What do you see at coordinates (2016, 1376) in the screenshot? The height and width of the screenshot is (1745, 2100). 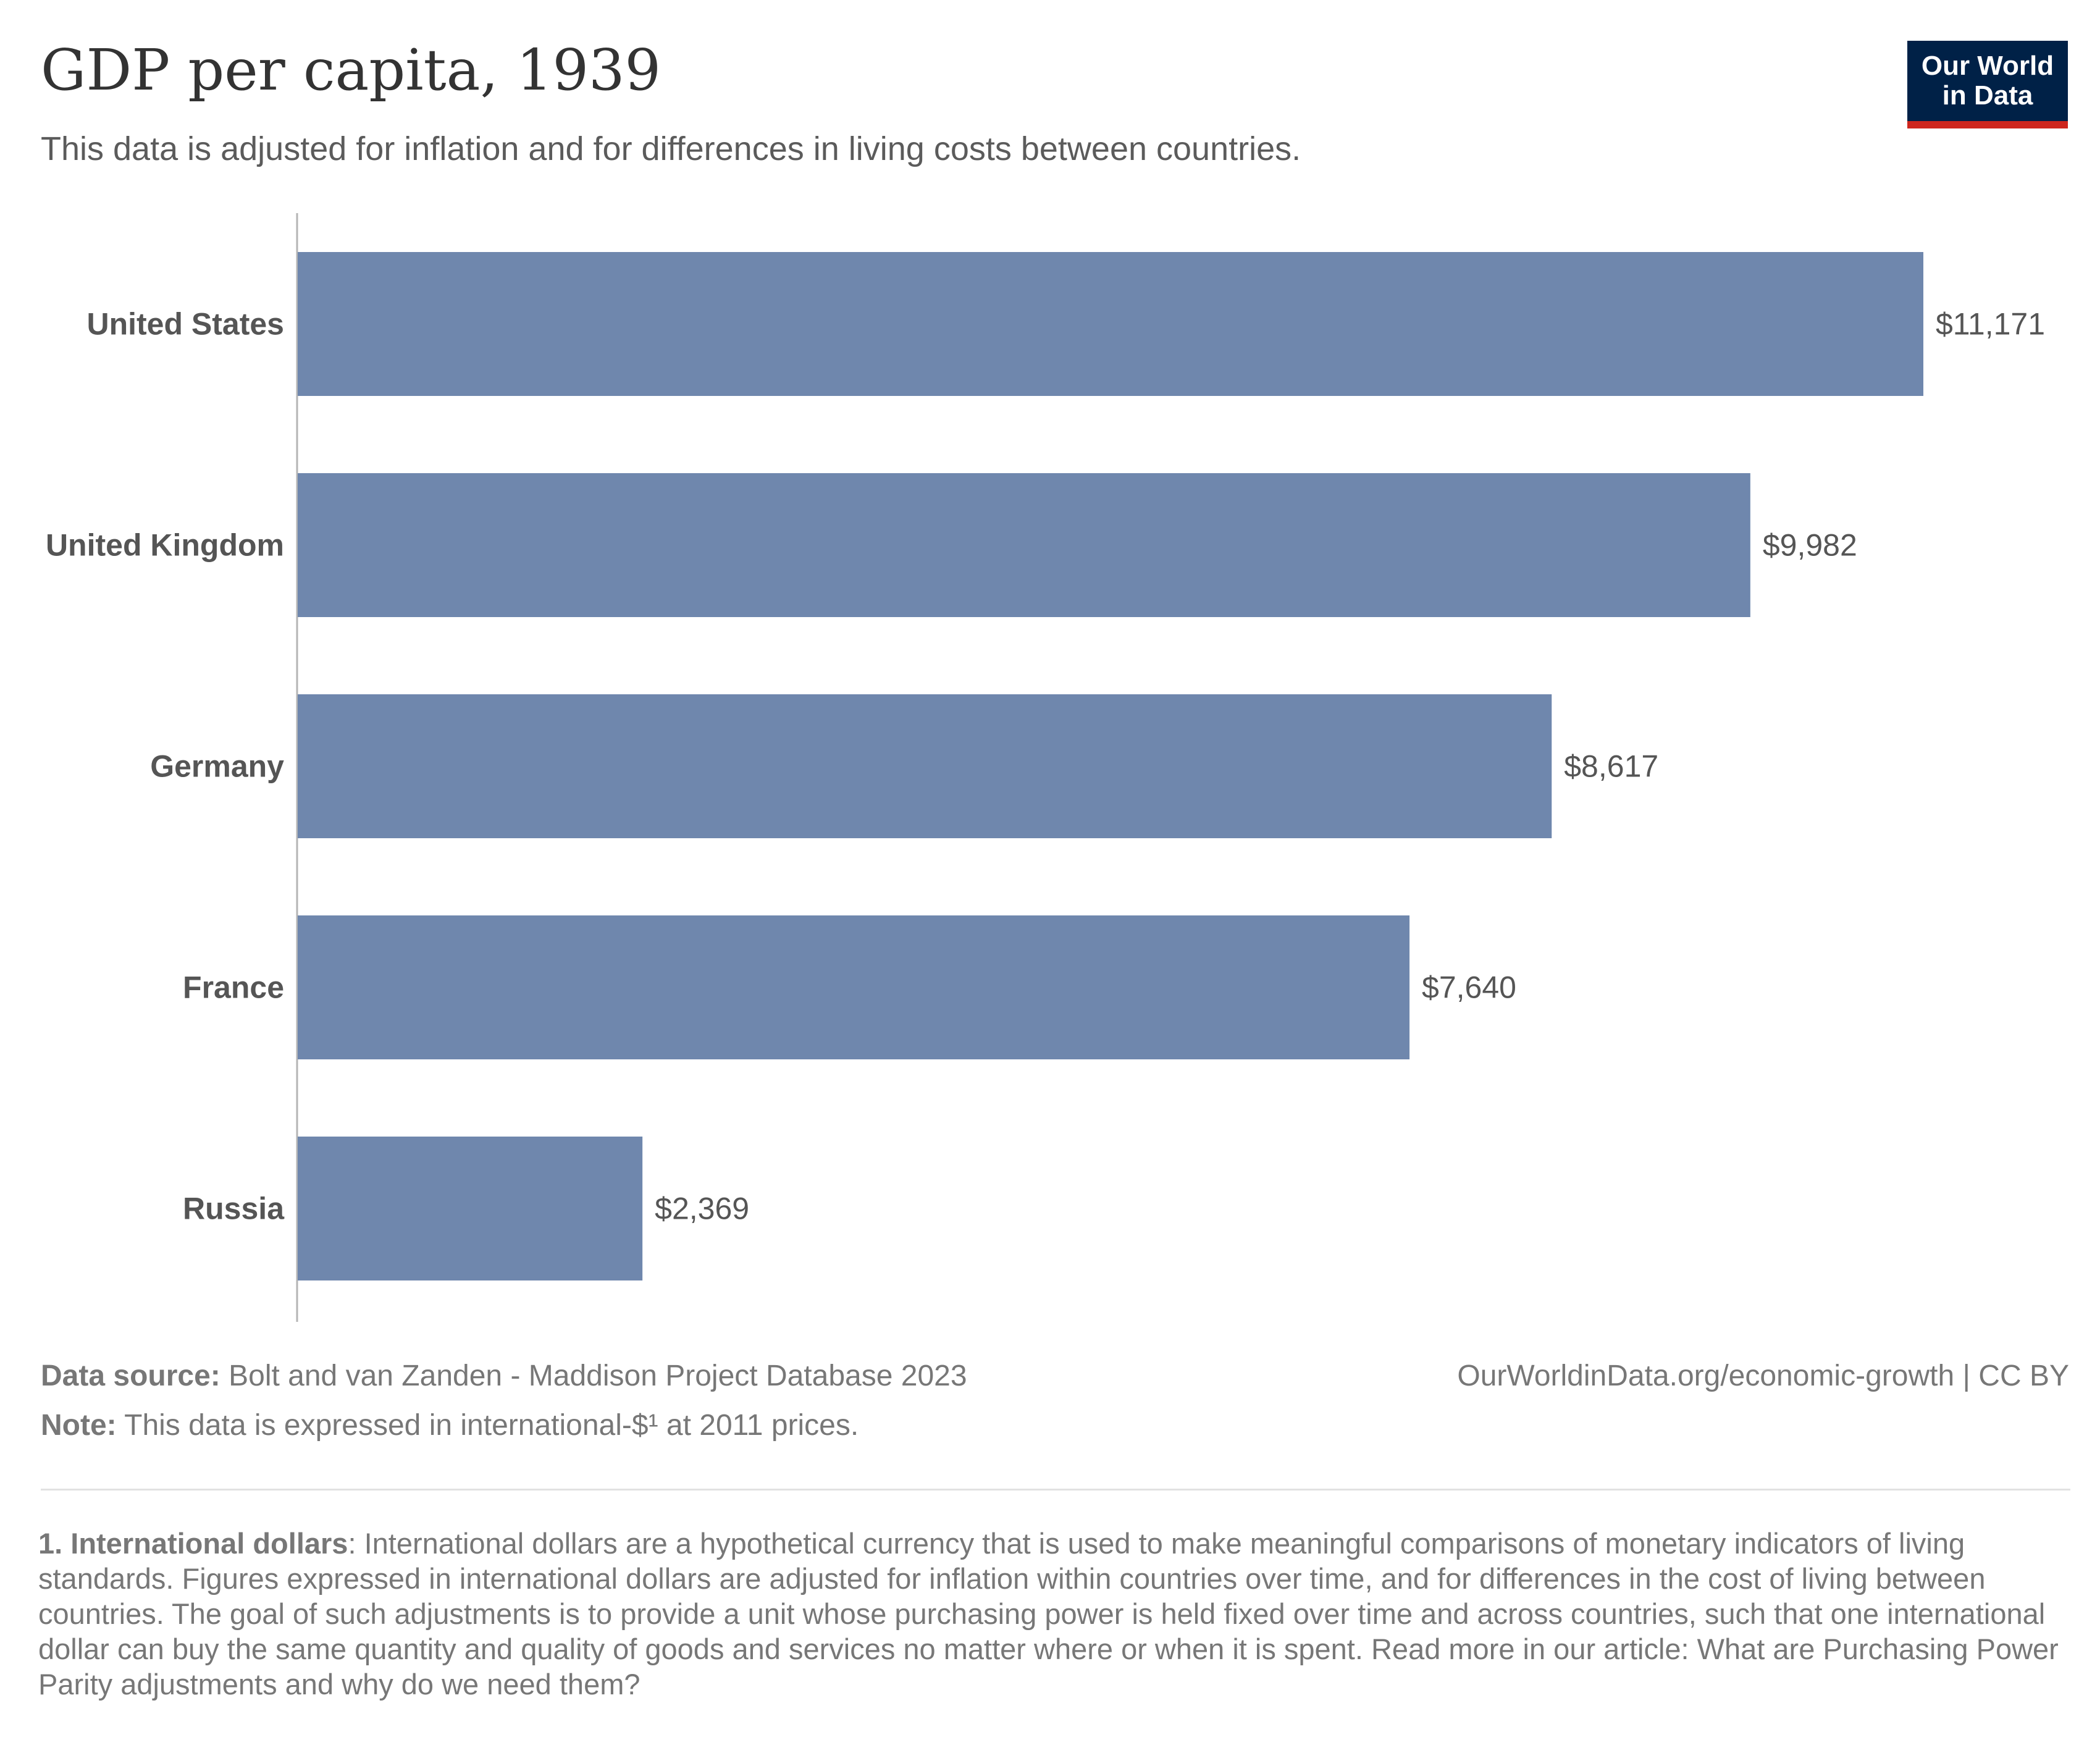 I see `license-text: | CC BY` at bounding box center [2016, 1376].